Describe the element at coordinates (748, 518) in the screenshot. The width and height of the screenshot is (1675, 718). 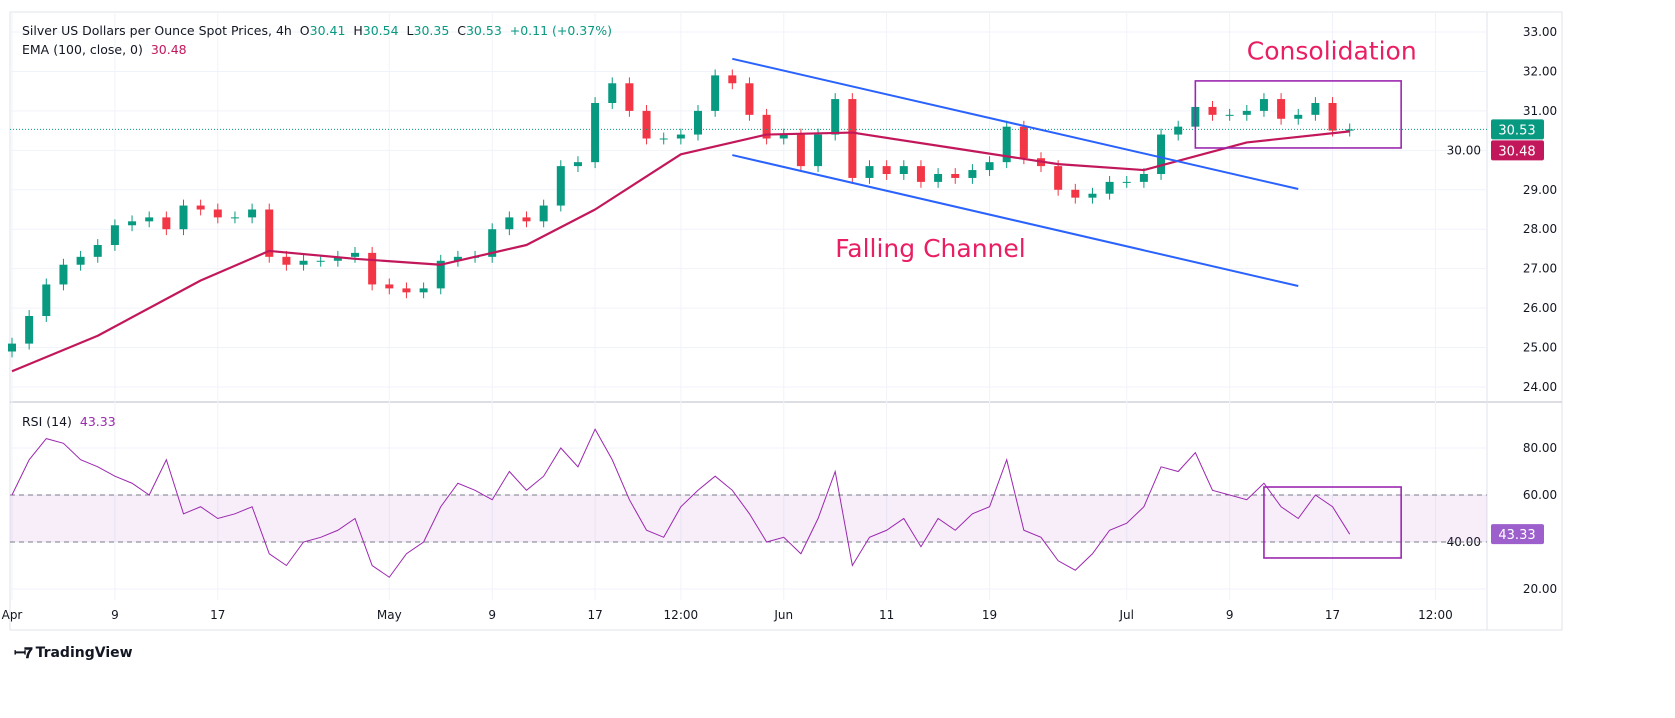
I see `rsi-band` at that location.